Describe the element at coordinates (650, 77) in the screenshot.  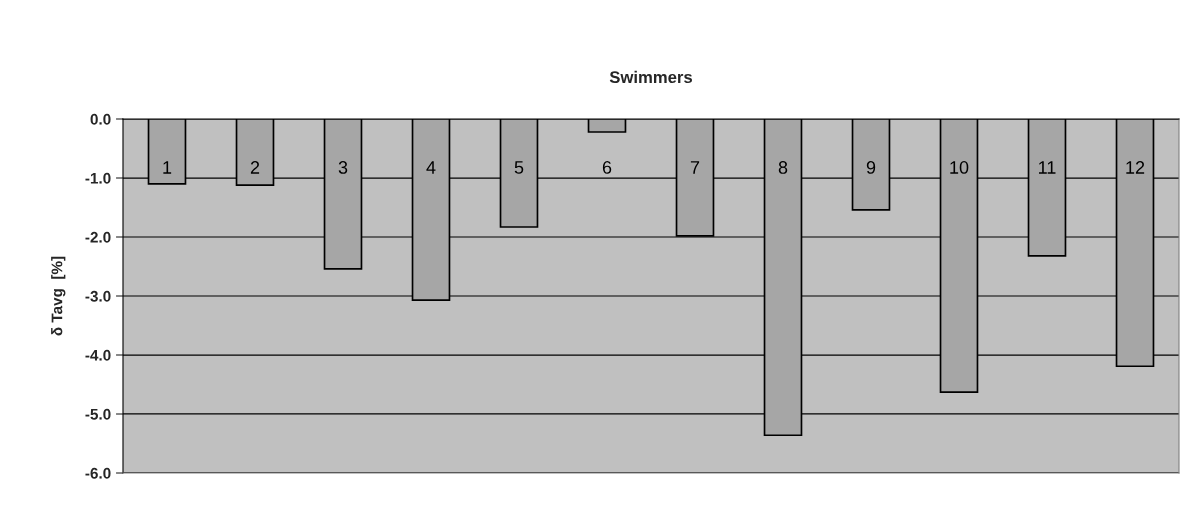
I see `chart-title: Swimmers` at that location.